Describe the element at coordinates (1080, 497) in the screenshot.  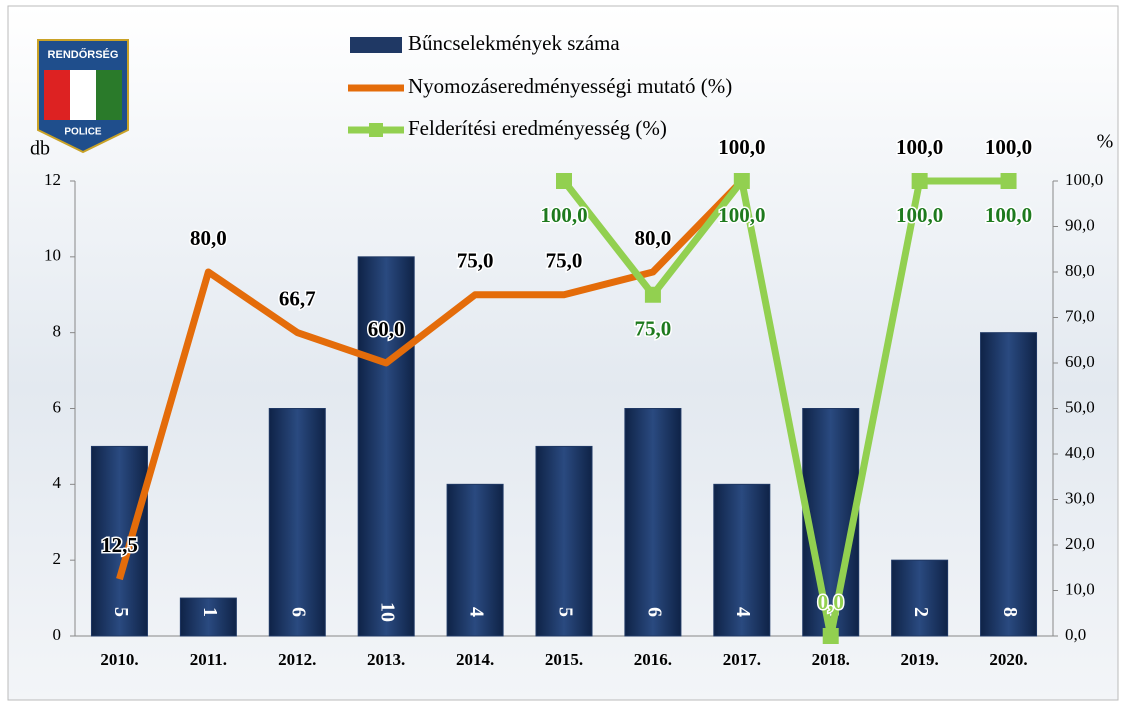
I see `y2-tick-label: 30,0` at that location.